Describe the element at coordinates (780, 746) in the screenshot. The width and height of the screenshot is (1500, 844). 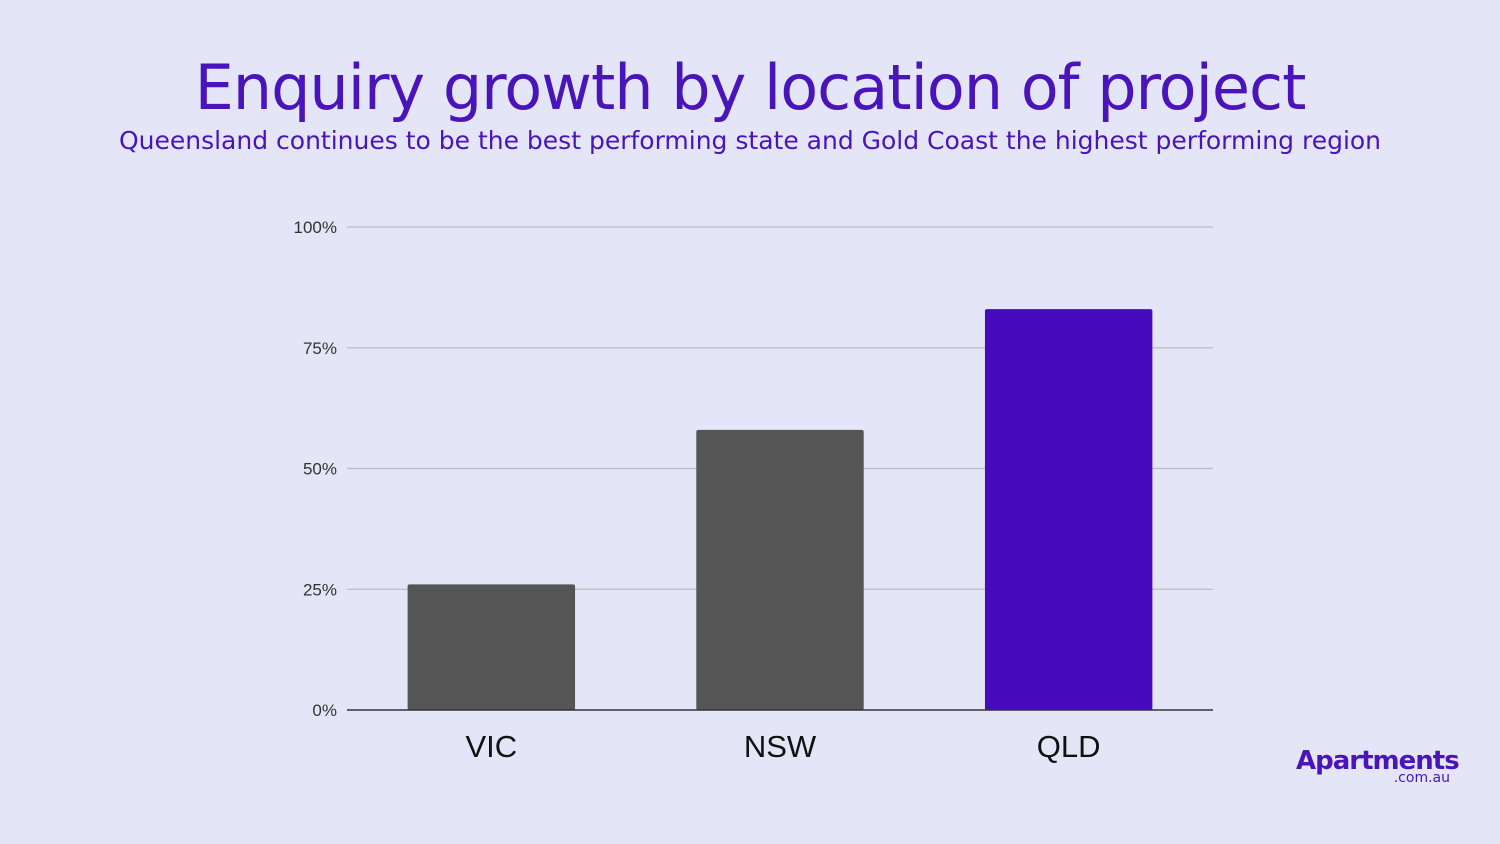
I see `x-tick-label: NSW` at that location.